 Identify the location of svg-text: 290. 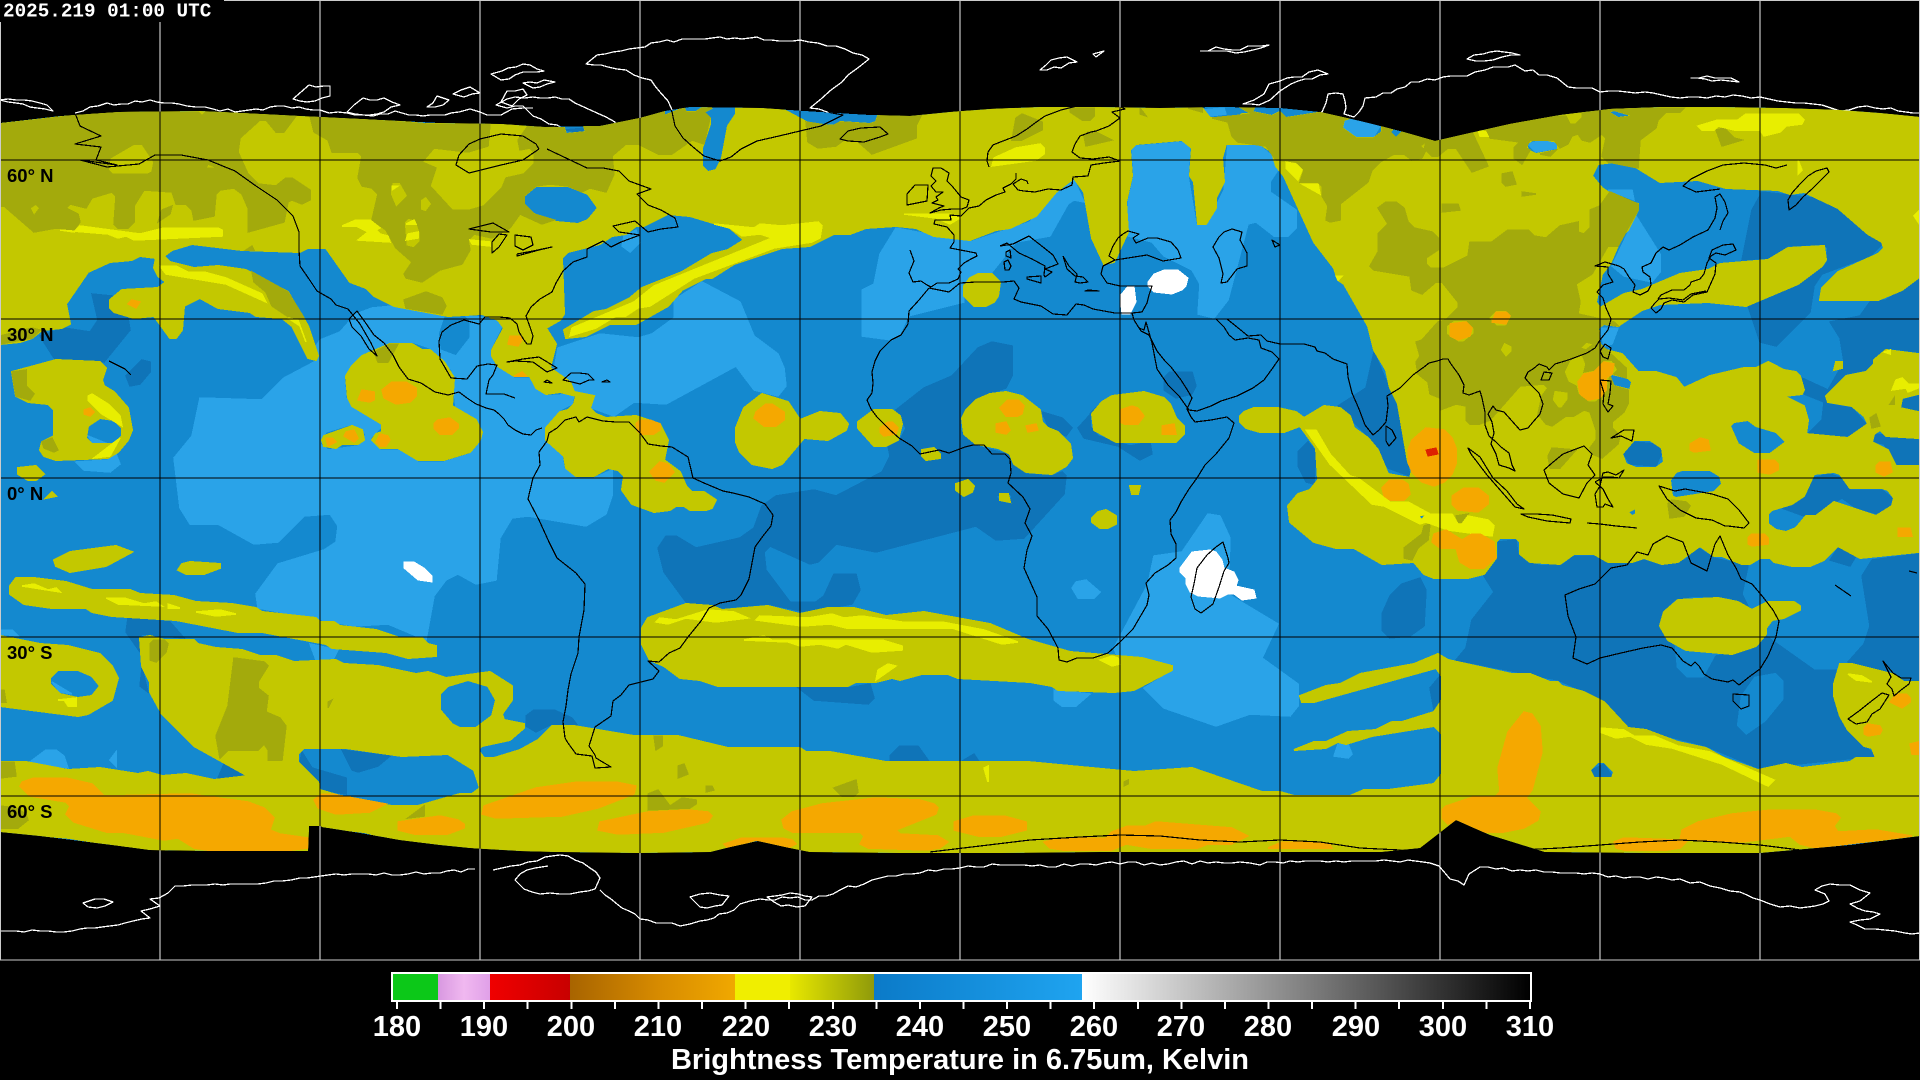
(1356, 1027).